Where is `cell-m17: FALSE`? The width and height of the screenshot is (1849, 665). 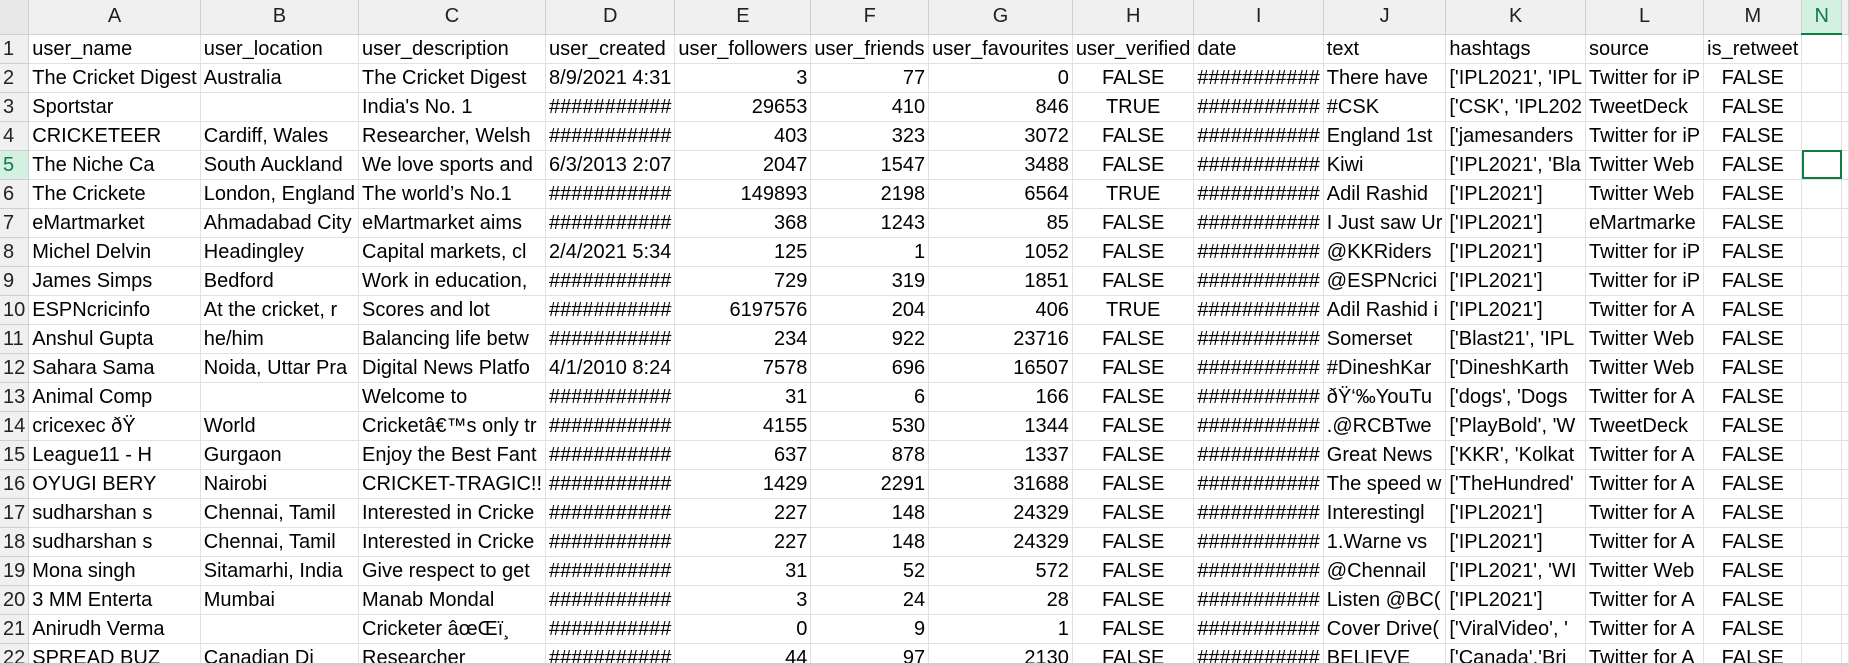 cell-m17: FALSE is located at coordinates (1753, 513).